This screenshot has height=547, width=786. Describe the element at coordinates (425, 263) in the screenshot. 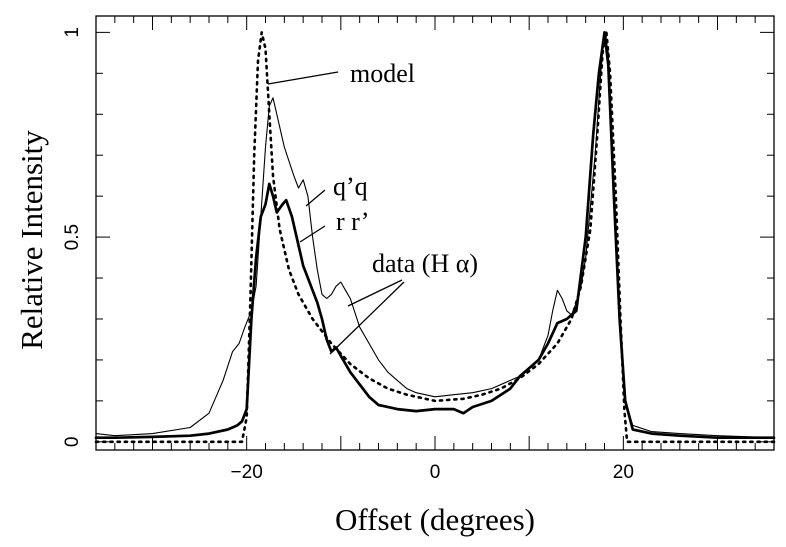

I see `annotation-data: data (H α)` at that location.